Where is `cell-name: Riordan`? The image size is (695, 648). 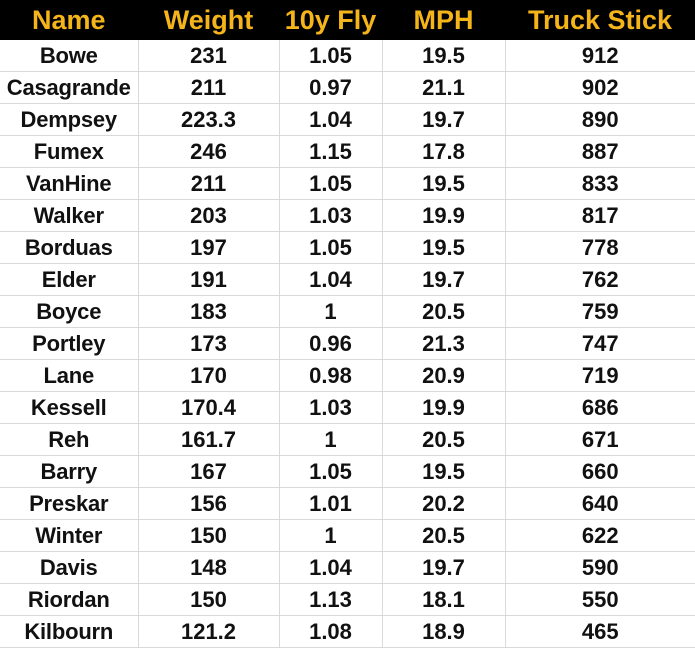
cell-name: Riordan is located at coordinates (69, 599).